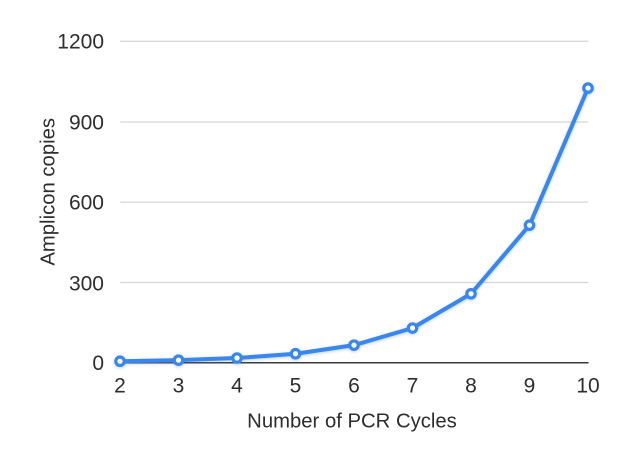 This screenshot has width=637, height=450. What do you see at coordinates (86, 283) in the screenshot?
I see `svg-text: 300` at bounding box center [86, 283].